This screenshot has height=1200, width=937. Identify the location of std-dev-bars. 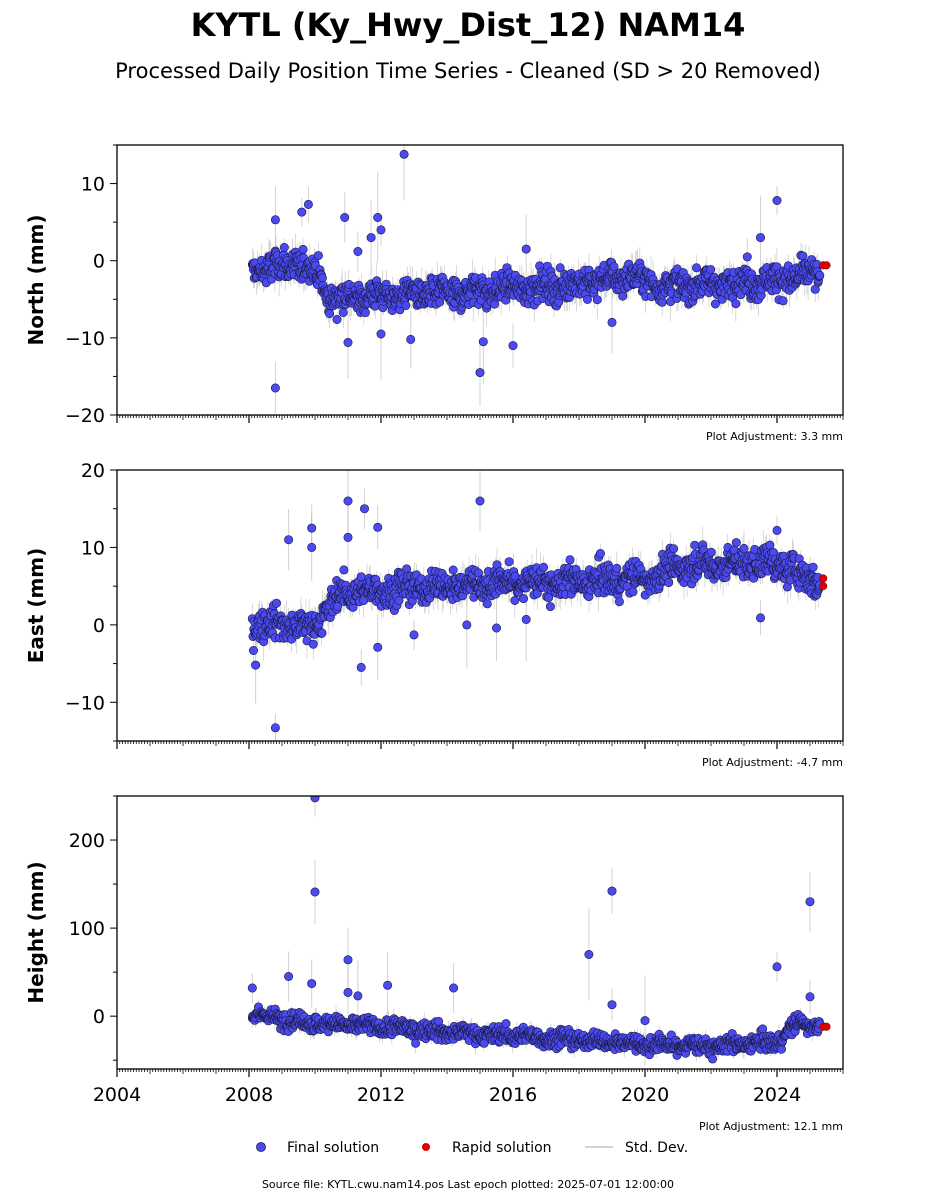
(535, 605).